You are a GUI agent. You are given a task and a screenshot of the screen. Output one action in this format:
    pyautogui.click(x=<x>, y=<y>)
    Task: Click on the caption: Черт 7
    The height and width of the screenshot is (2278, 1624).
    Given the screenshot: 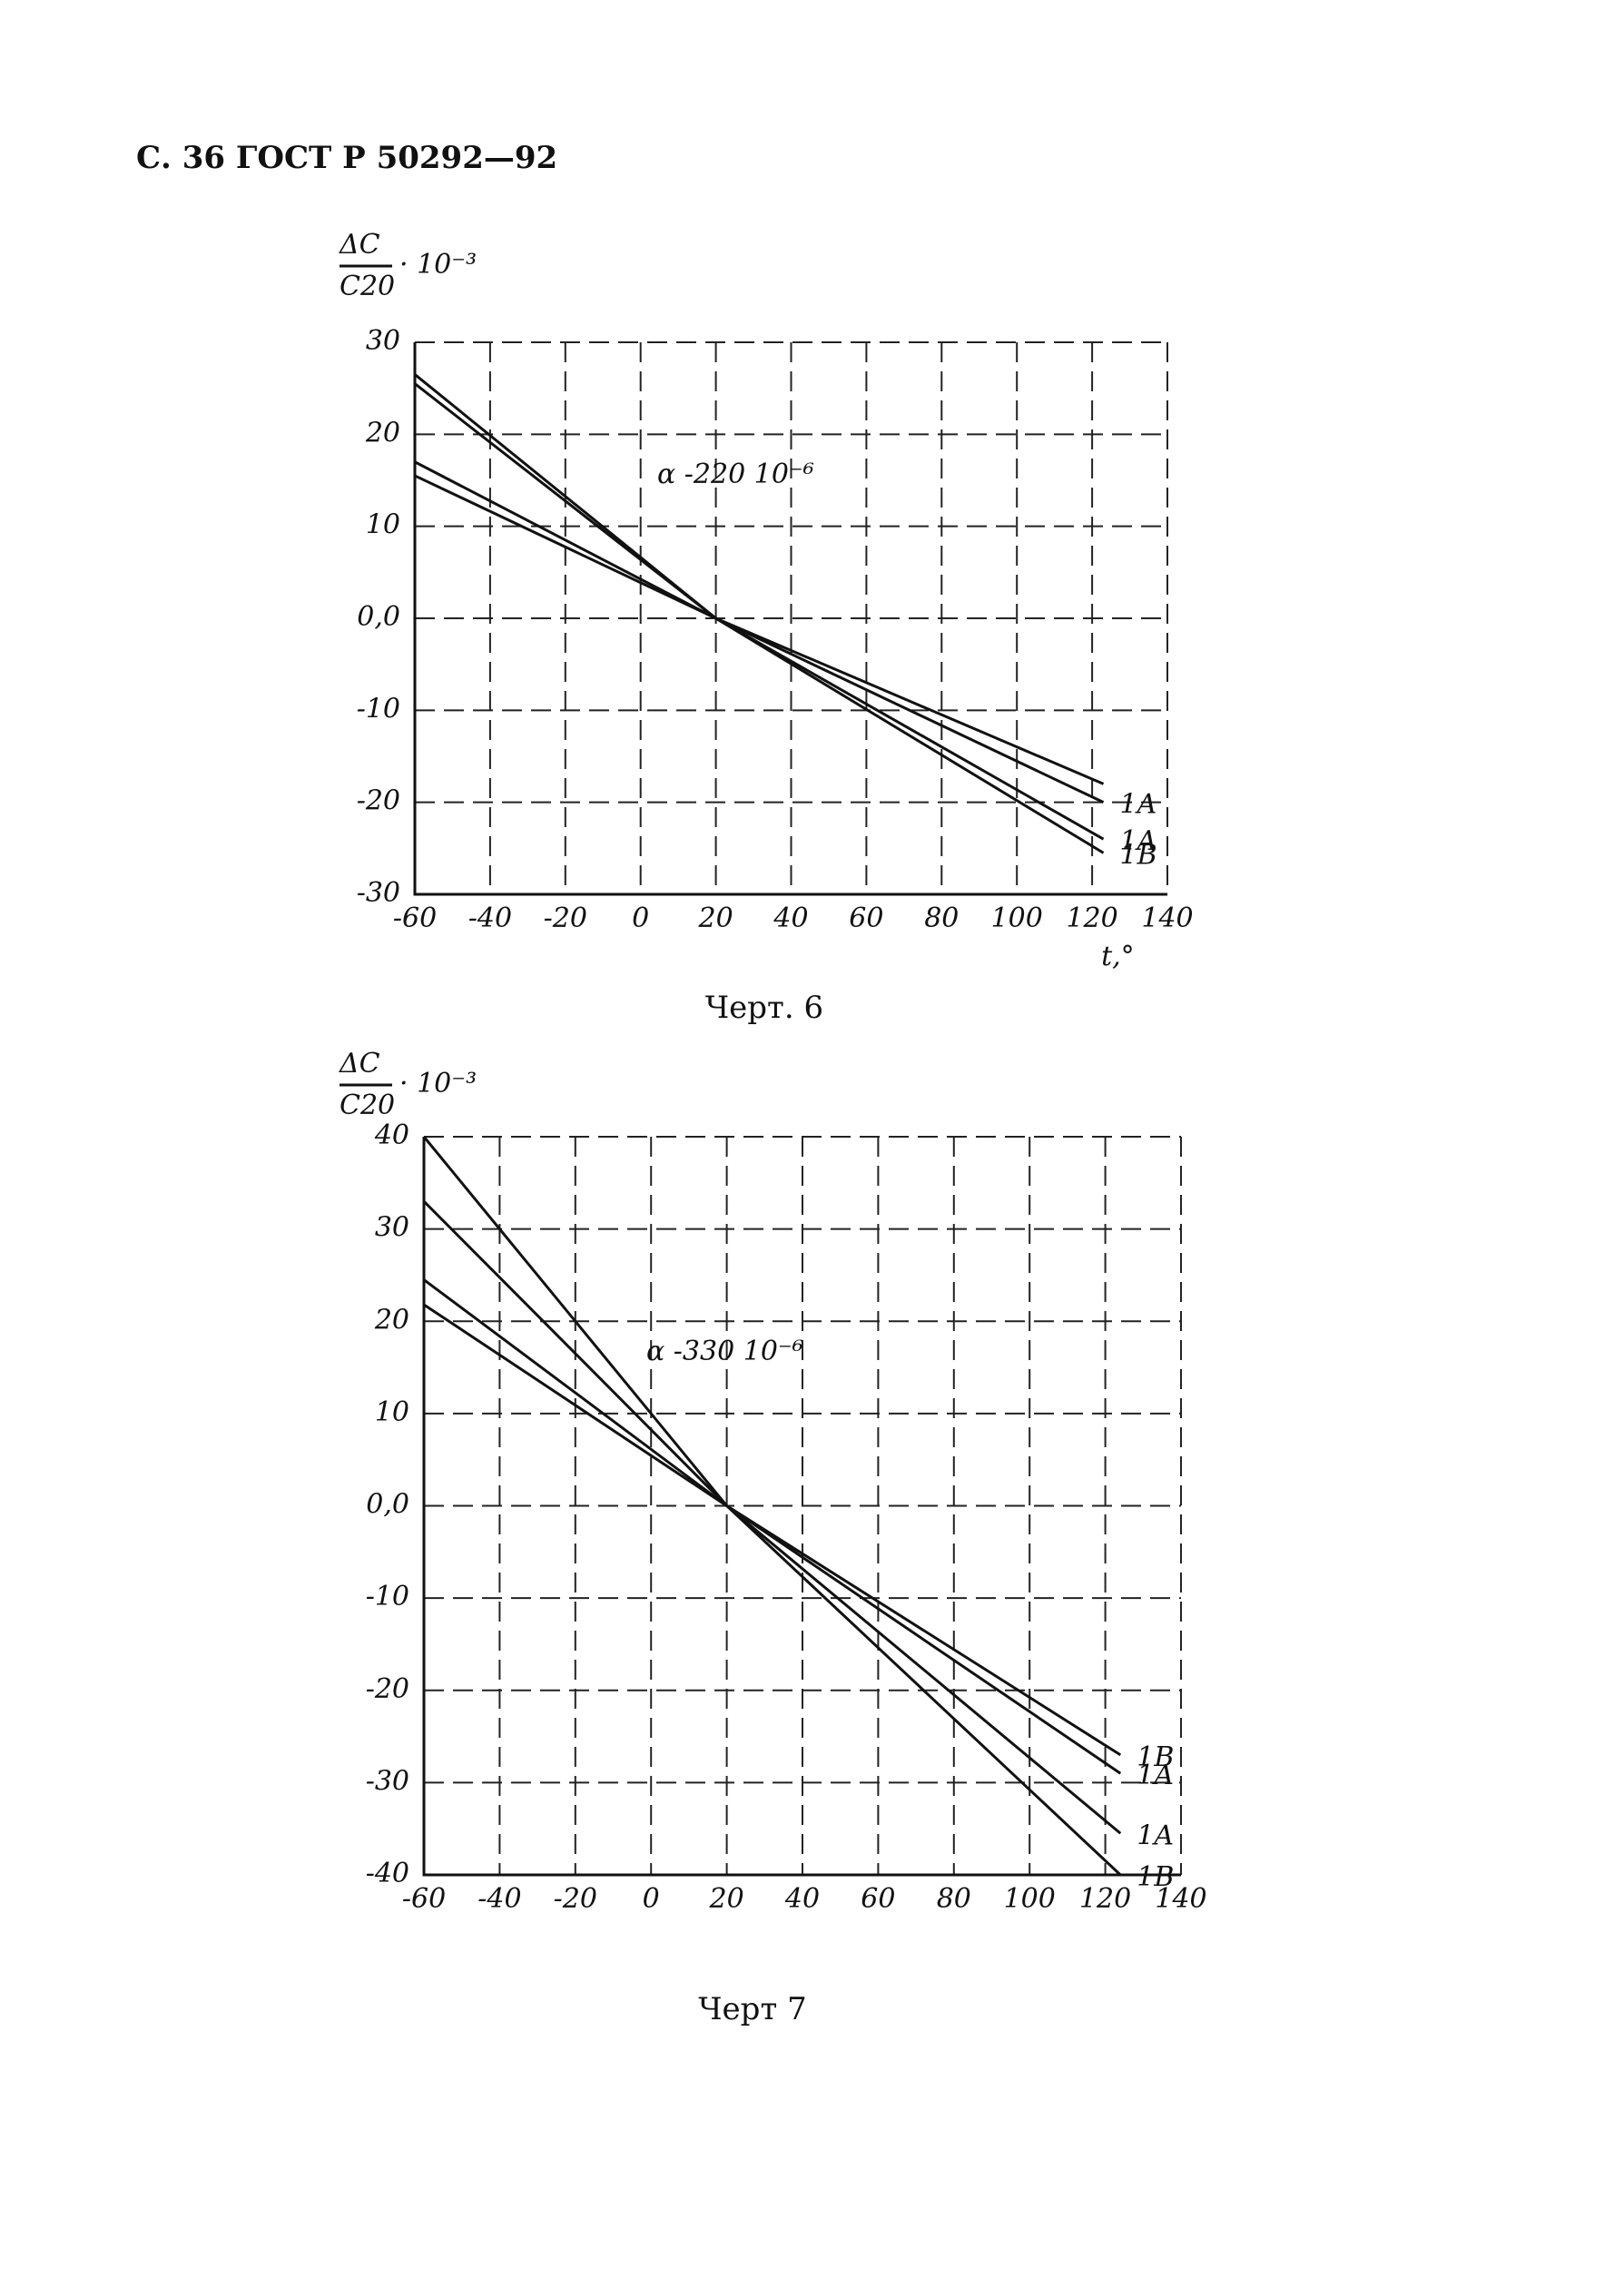 What is the action you would take?
    pyautogui.click(x=752, y=2009)
    